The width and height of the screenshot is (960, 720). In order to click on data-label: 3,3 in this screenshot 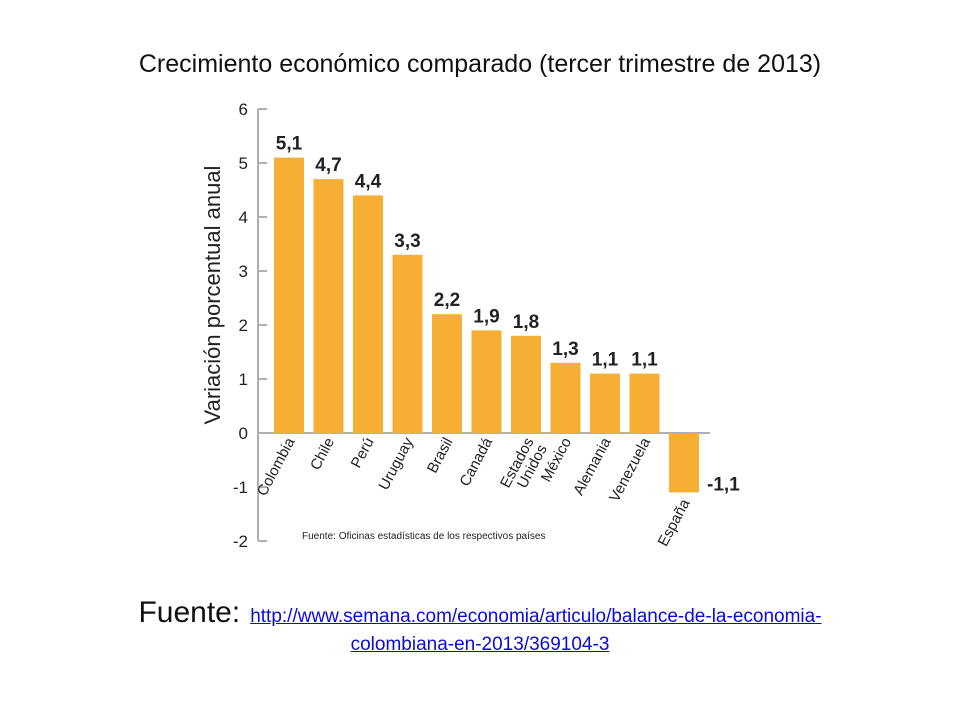, I will do `click(407, 241)`.